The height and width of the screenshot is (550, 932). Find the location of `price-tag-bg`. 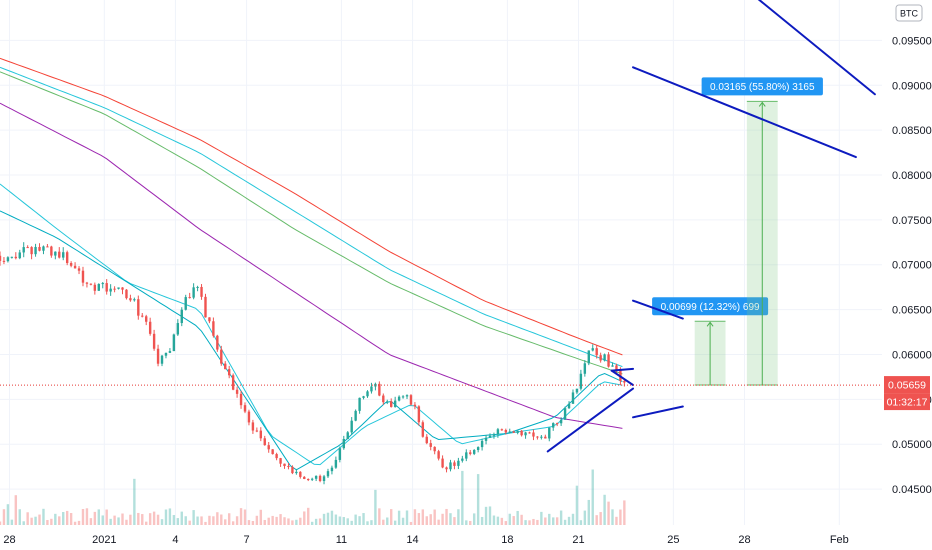

price-tag-bg is located at coordinates (907, 385).